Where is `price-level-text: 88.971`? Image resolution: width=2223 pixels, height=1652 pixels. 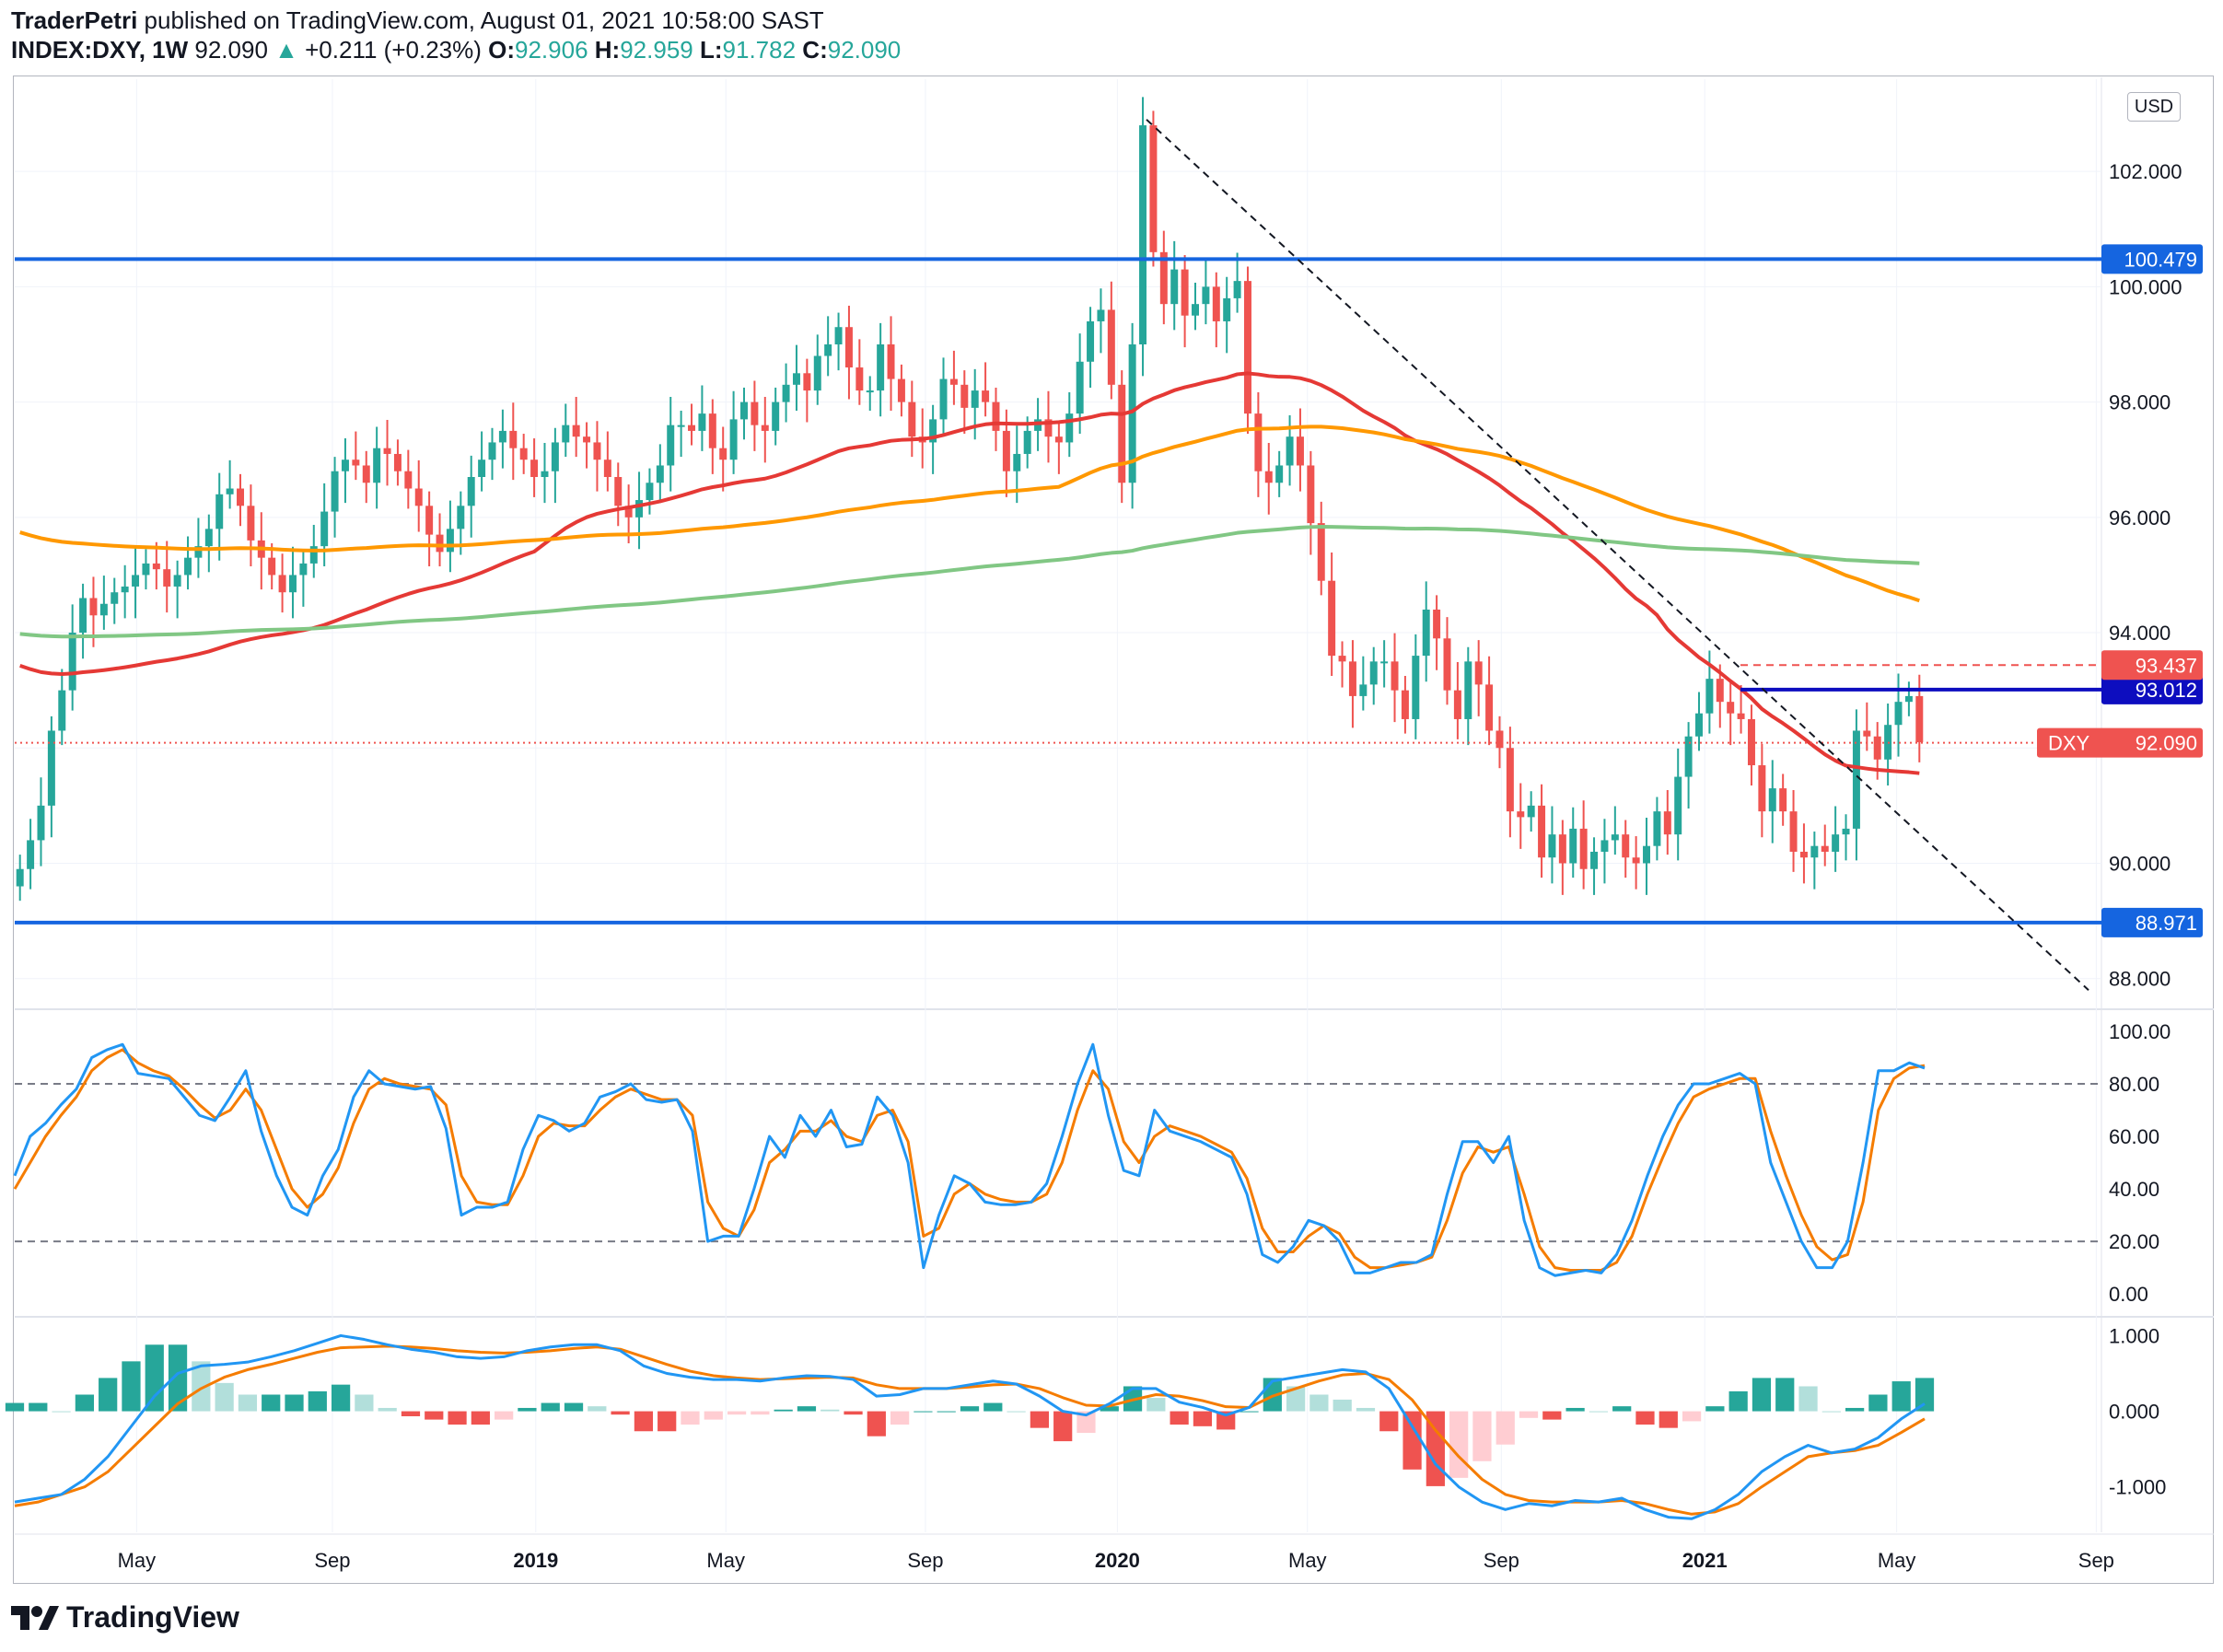
price-level-text: 88.971 is located at coordinates (2166, 923).